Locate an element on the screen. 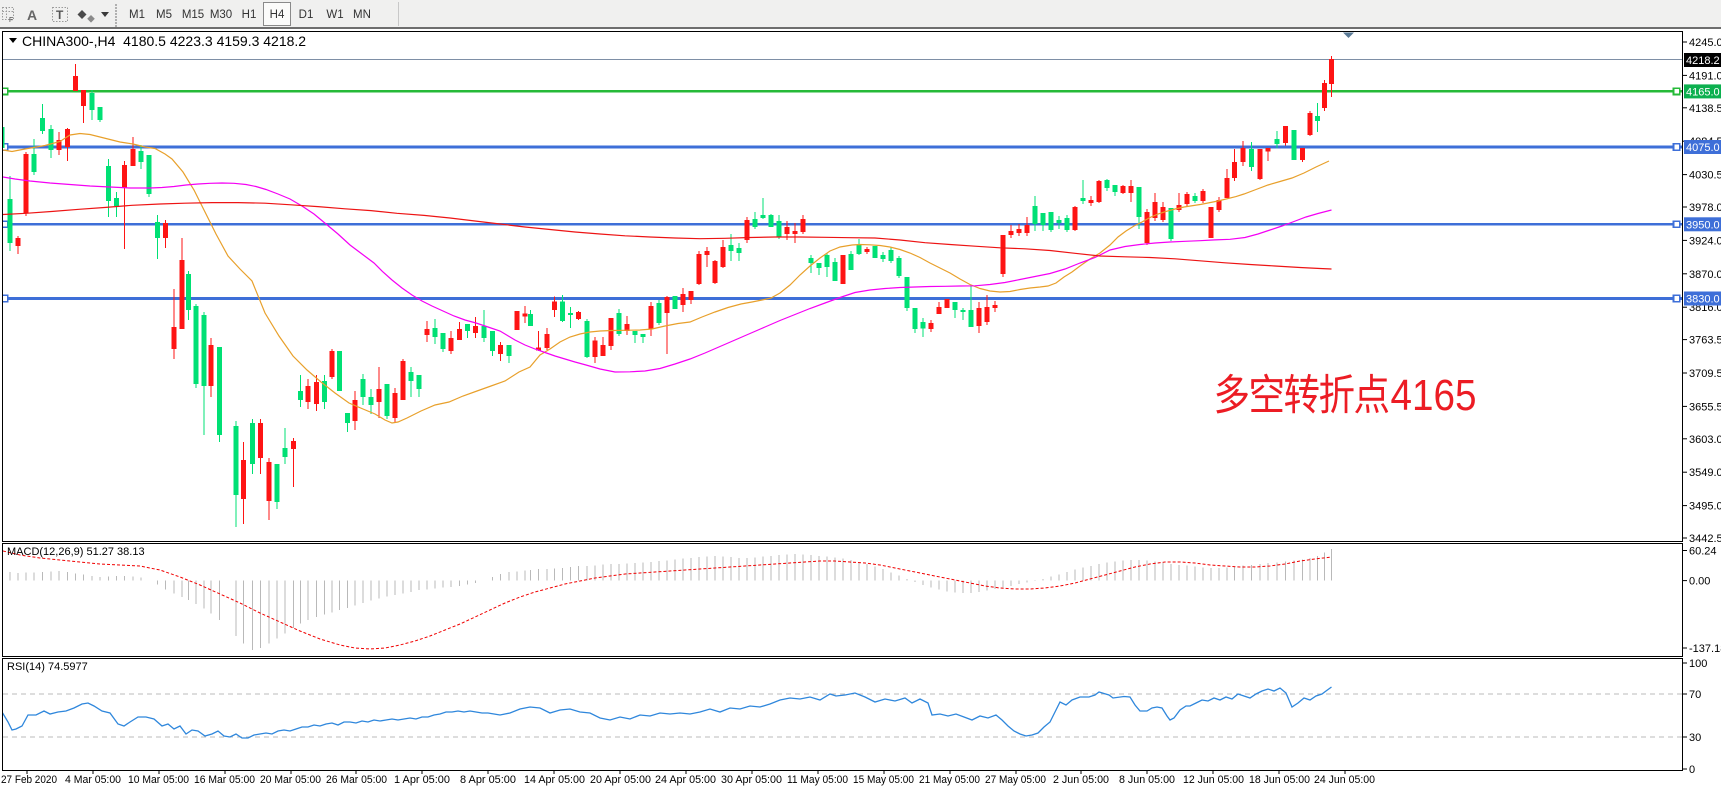 This screenshot has width=1721, height=798. svg-text: D1 is located at coordinates (306, 15).